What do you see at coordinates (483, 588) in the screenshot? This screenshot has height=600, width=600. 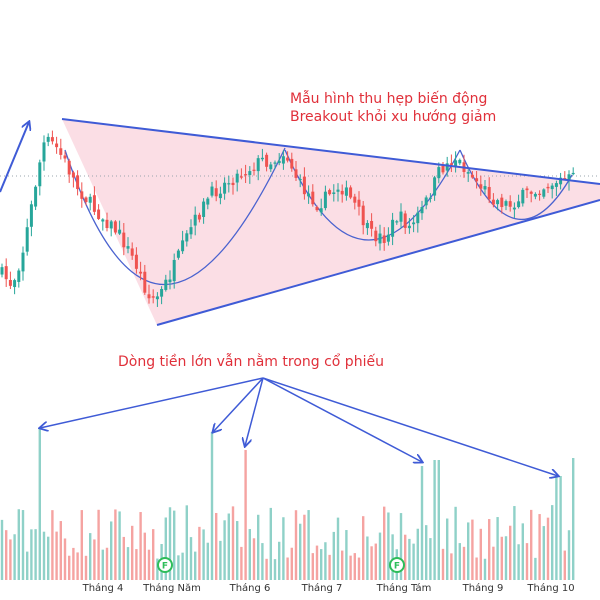 I see `x-tick-label: Tháng 9` at bounding box center [483, 588].